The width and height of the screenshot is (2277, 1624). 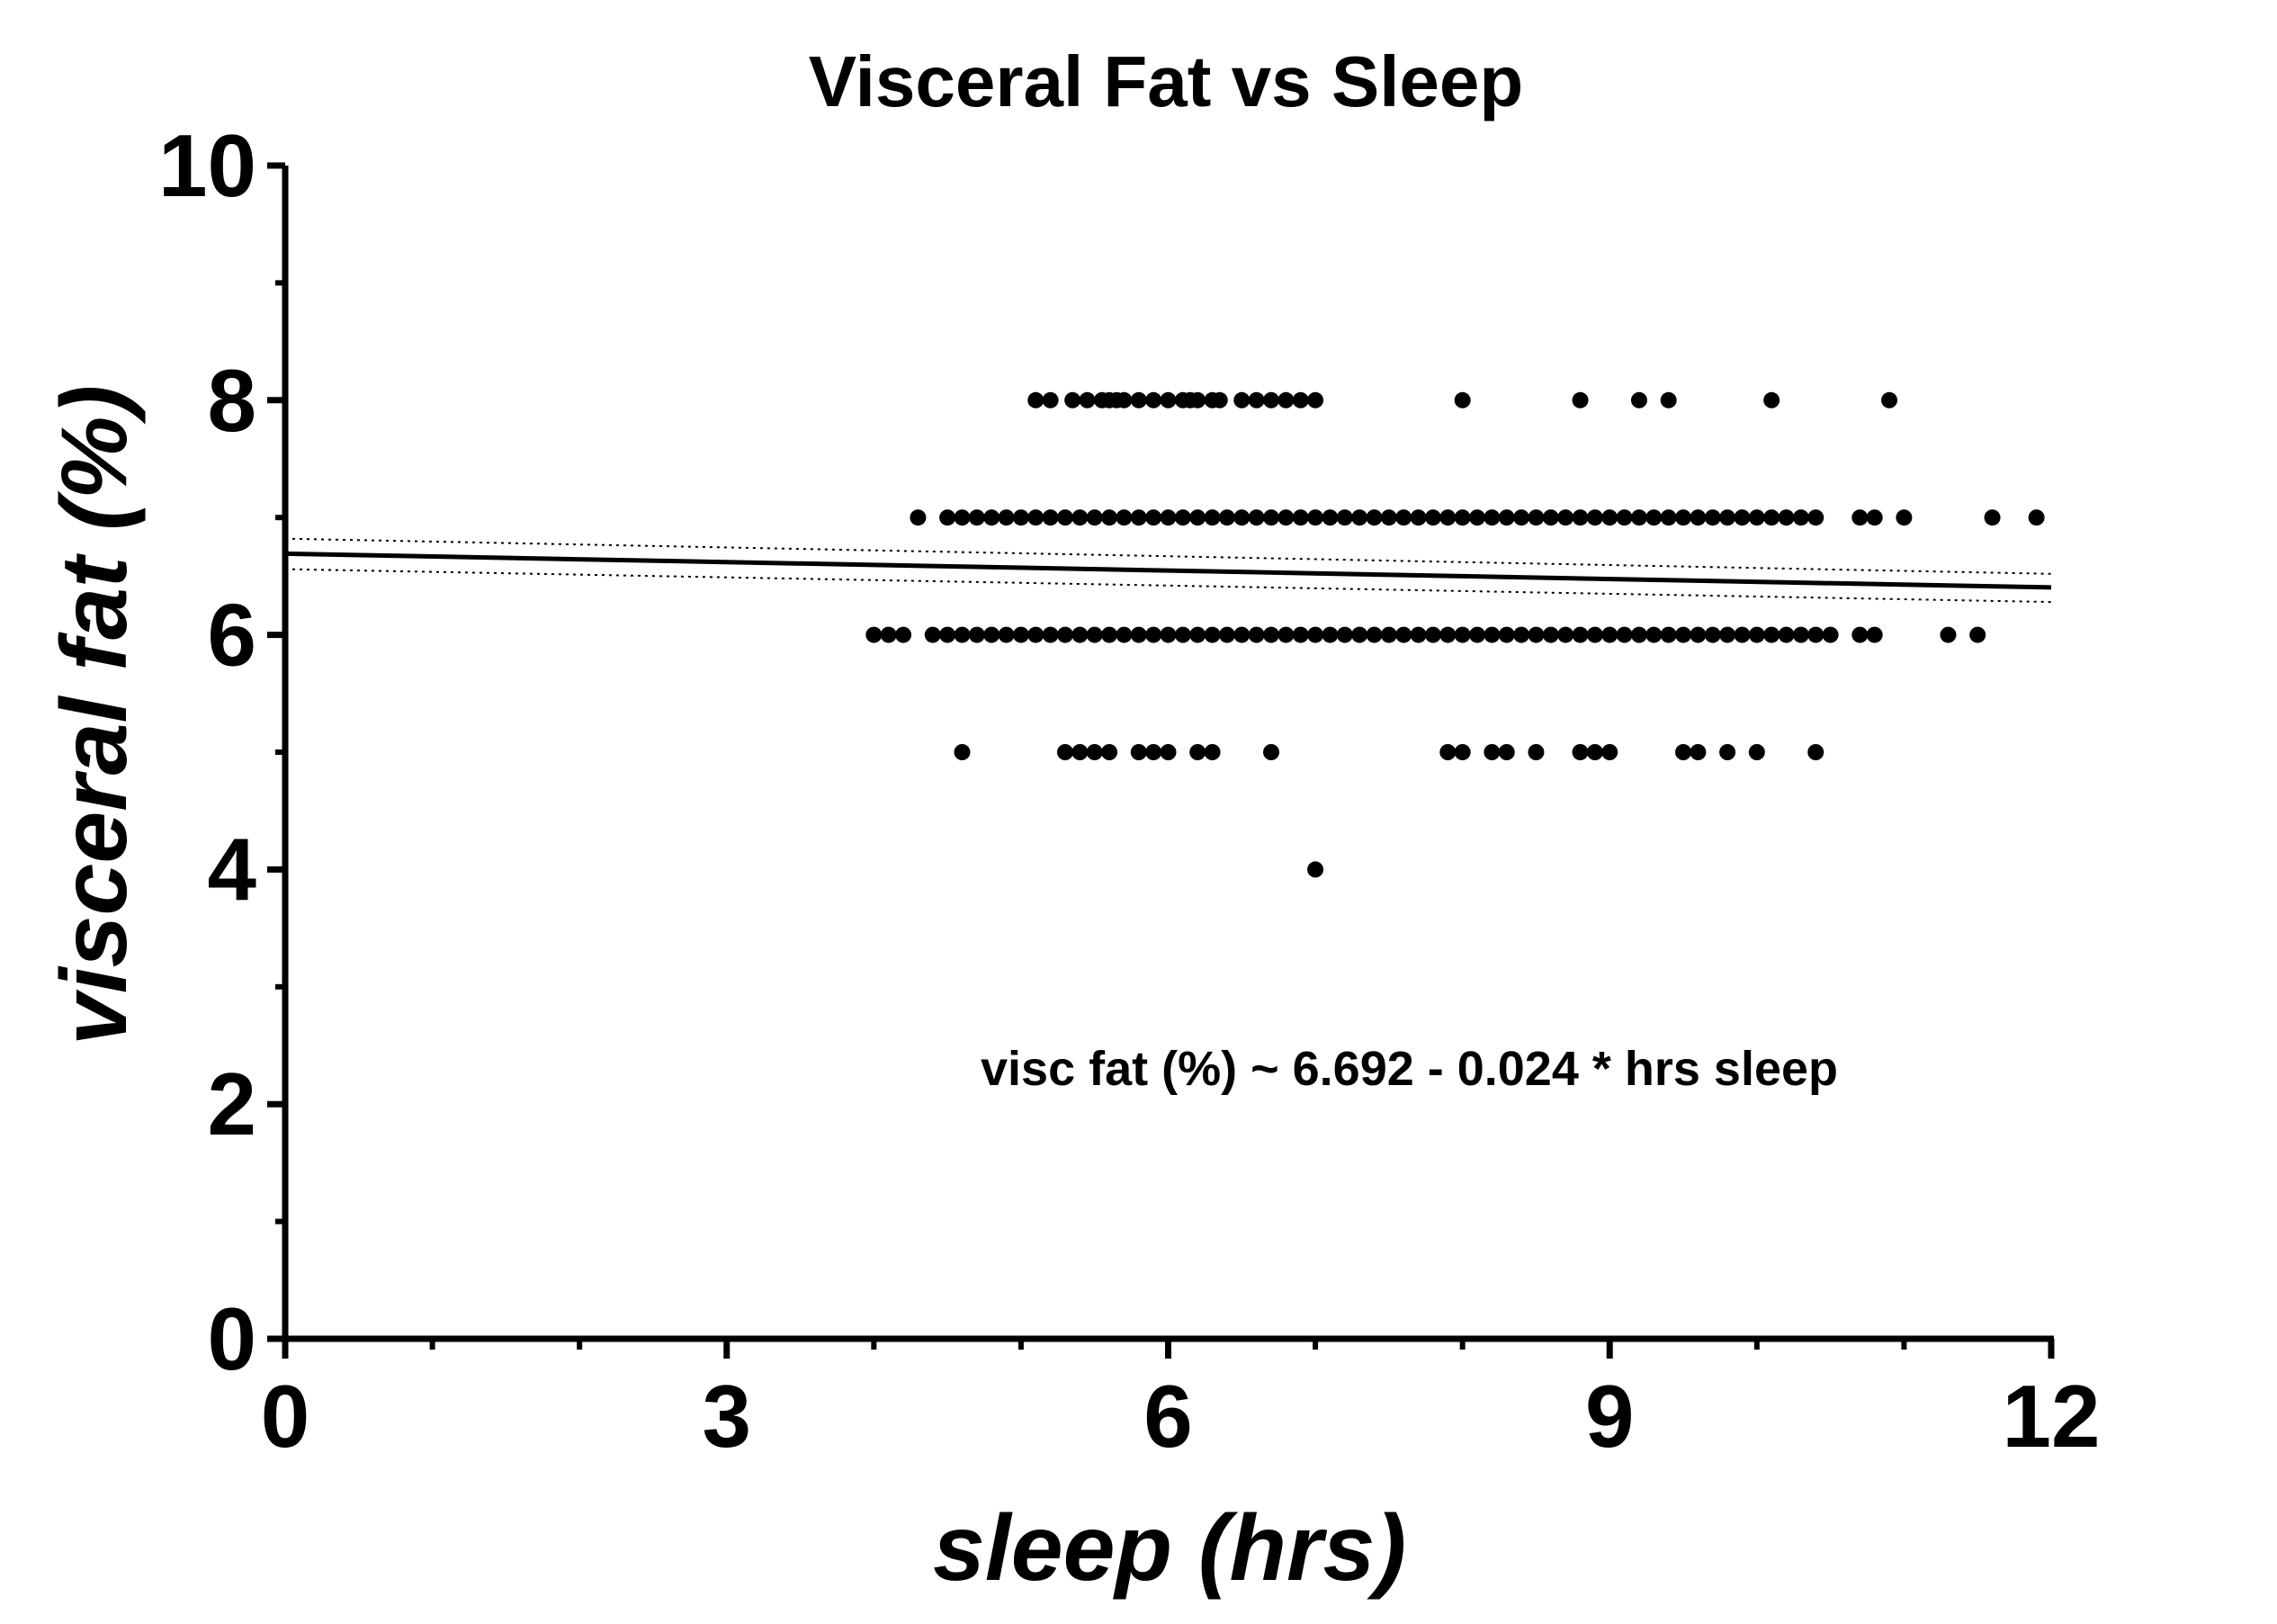 What do you see at coordinates (231, 1103) in the screenshot?
I see `y-tick-label: 2` at bounding box center [231, 1103].